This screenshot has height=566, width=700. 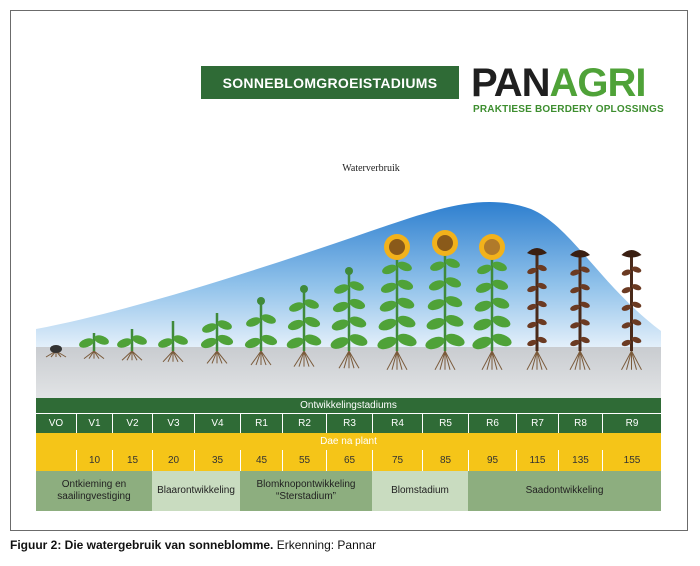 What do you see at coordinates (348, 460) in the screenshot?
I see `days-row: 10 15 20 35 45 55 65 75 85 95 115 135 155` at bounding box center [348, 460].